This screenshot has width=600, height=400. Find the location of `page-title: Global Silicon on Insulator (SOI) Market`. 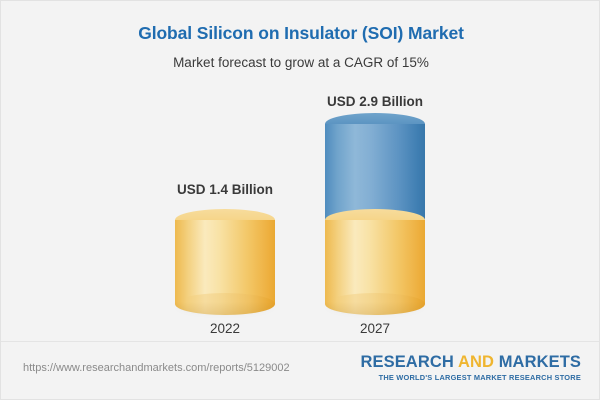

page-title: Global Silicon on Insulator (SOI) Market is located at coordinates (301, 33).